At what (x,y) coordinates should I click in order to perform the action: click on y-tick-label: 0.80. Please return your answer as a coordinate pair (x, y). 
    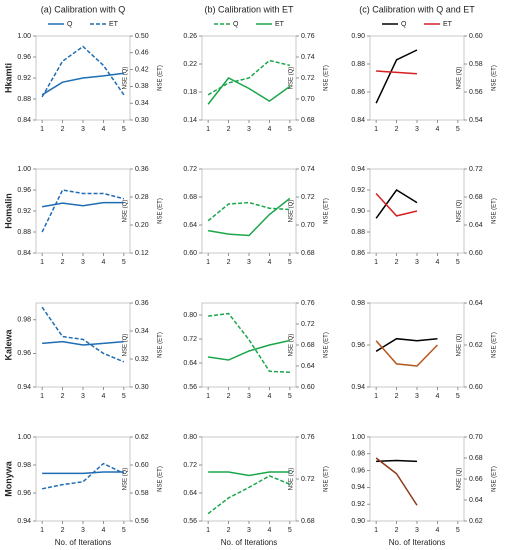
    Looking at the image, I should click on (190, 315).